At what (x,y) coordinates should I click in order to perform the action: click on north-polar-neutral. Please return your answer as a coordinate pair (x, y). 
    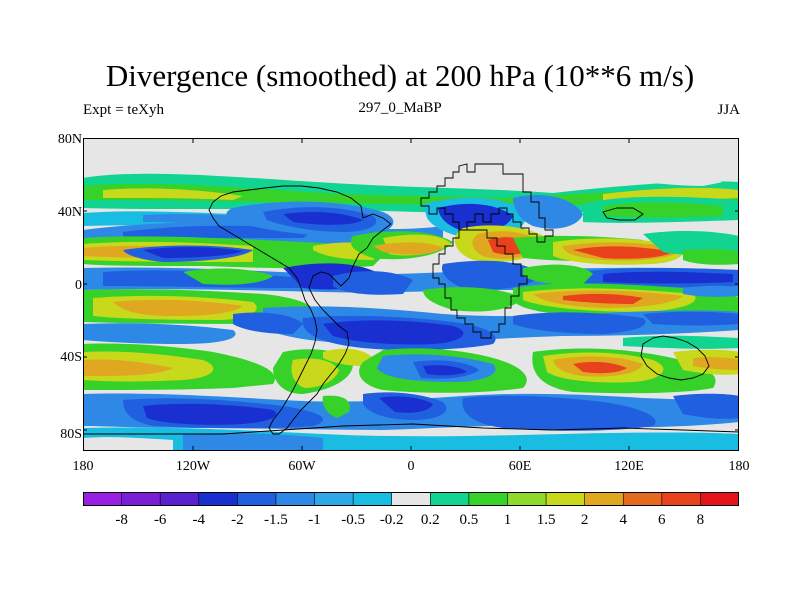
    Looking at the image, I should click on (411, 154).